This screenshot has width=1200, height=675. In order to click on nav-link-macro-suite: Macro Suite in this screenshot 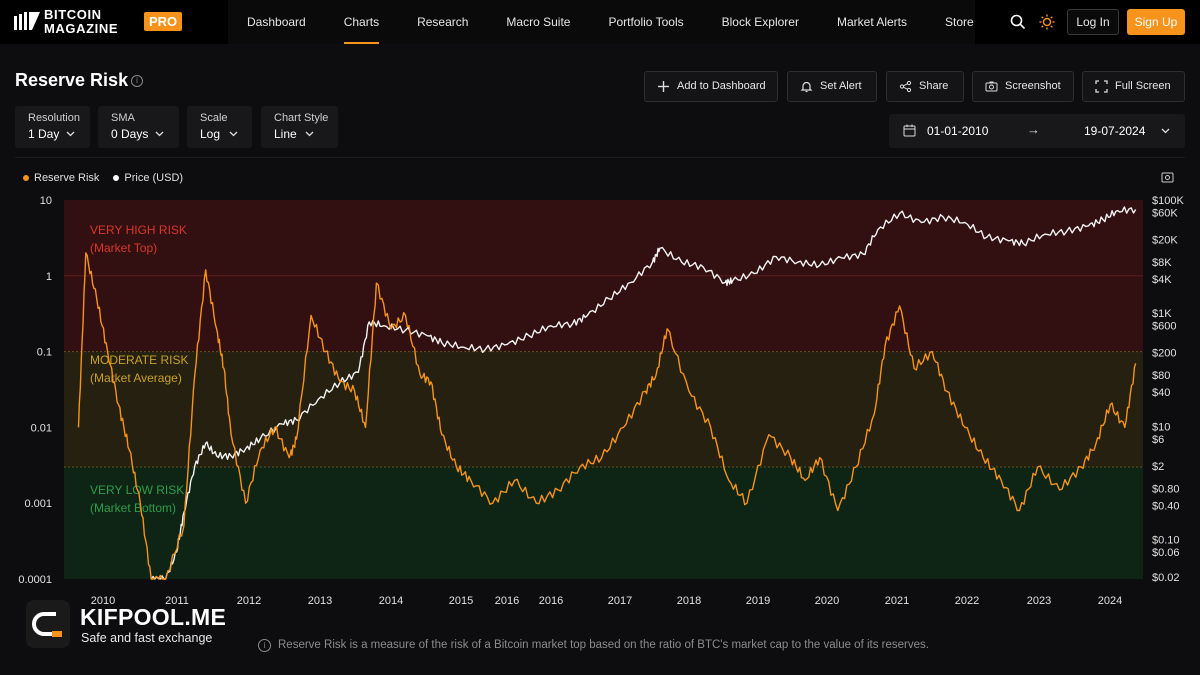, I will do `click(538, 22)`.